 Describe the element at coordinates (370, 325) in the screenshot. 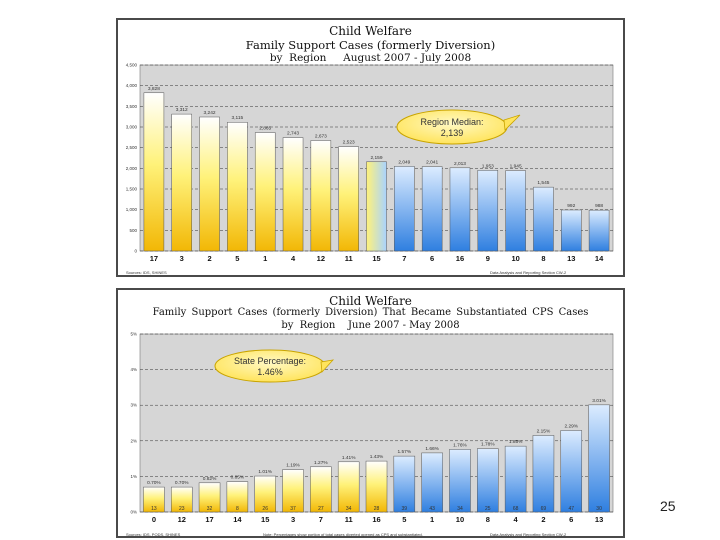

I see `chart-date-range: by Region June 2007 - May 2008` at that location.